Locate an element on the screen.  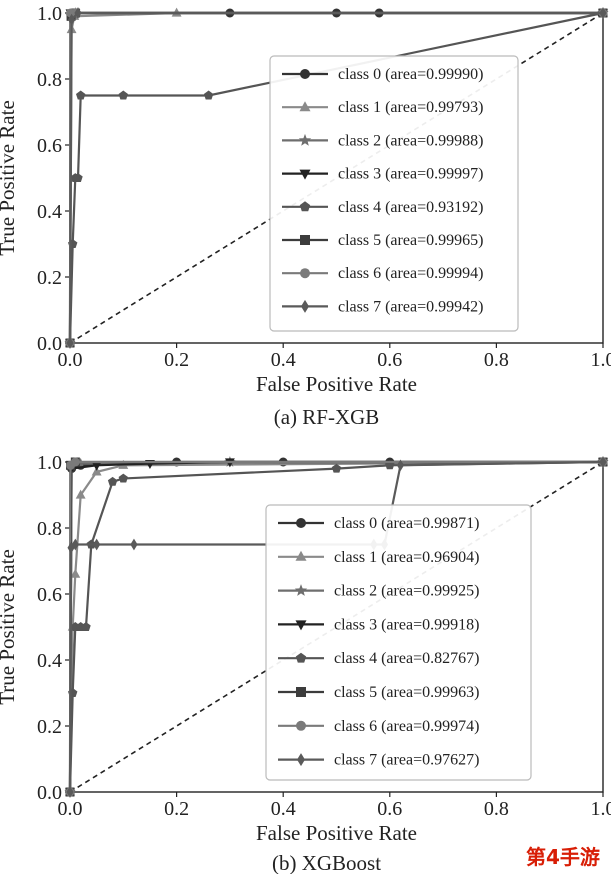
legend-entry: class 4 (area=0.93192) is located at coordinates (410, 207).